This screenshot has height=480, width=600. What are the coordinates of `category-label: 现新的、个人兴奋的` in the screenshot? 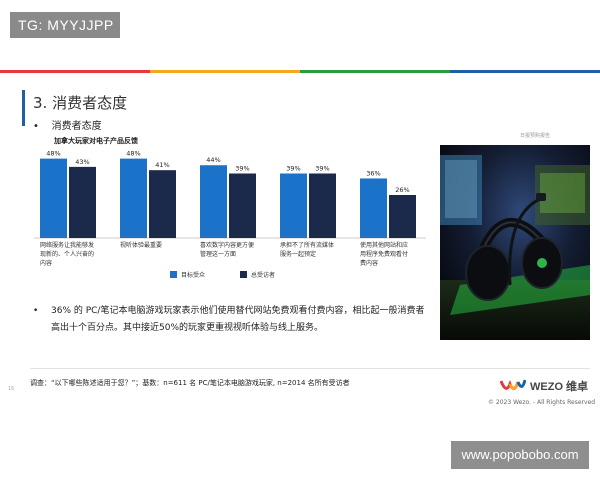 It's located at (67, 254).